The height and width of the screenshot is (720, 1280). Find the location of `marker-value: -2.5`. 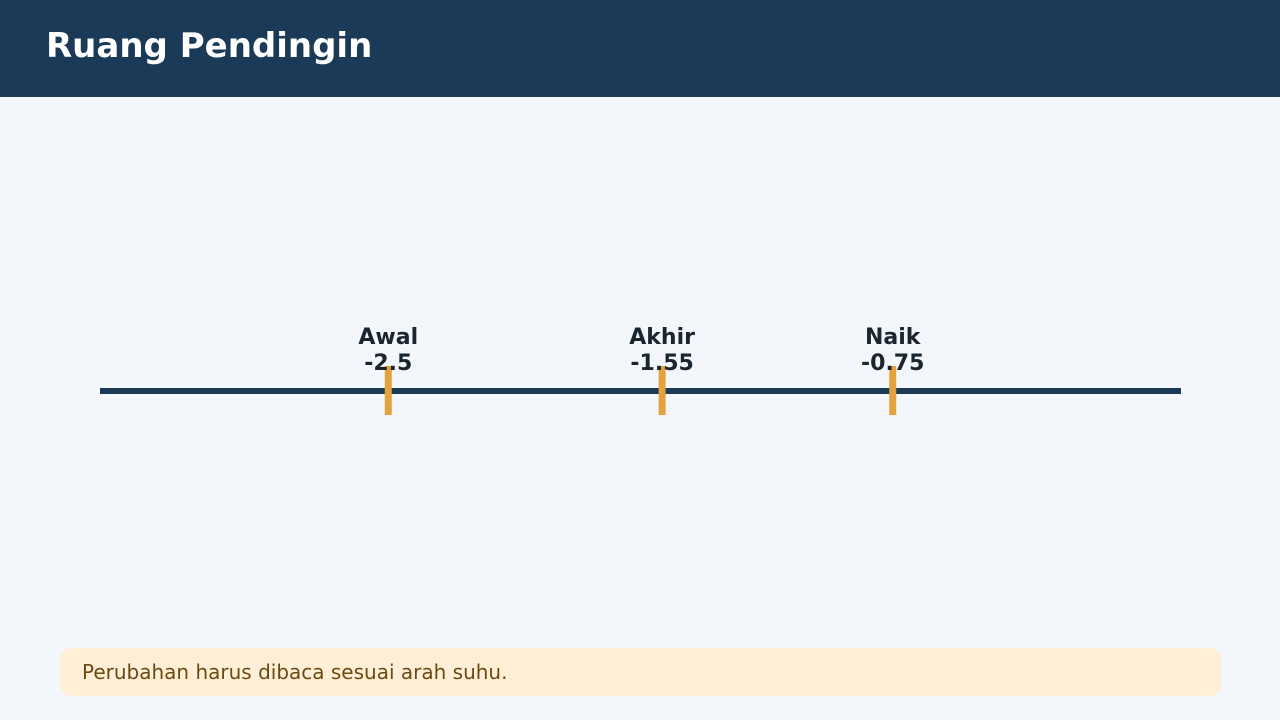

marker-value: -2.5 is located at coordinates (388, 363).